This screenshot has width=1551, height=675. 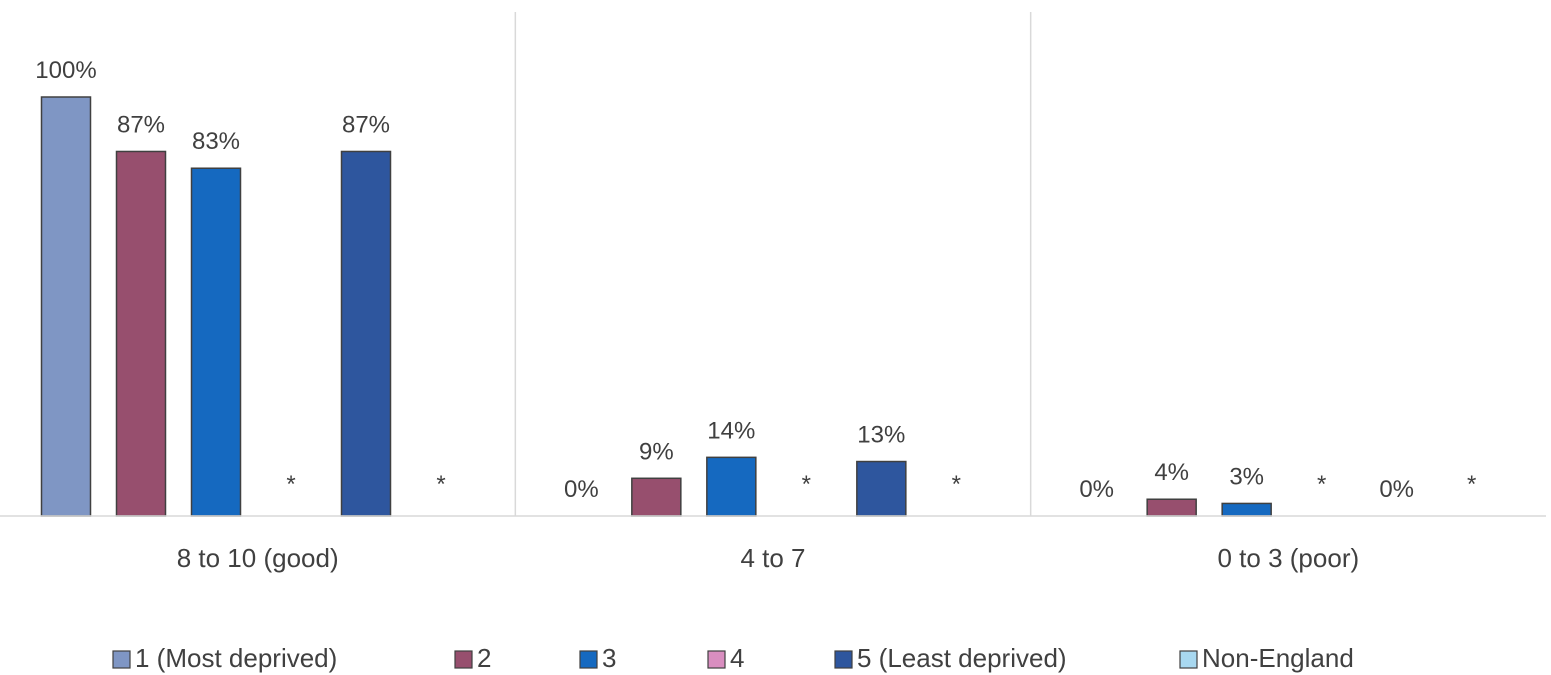 What do you see at coordinates (1246, 476) in the screenshot?
I see `data-label: 3%` at bounding box center [1246, 476].